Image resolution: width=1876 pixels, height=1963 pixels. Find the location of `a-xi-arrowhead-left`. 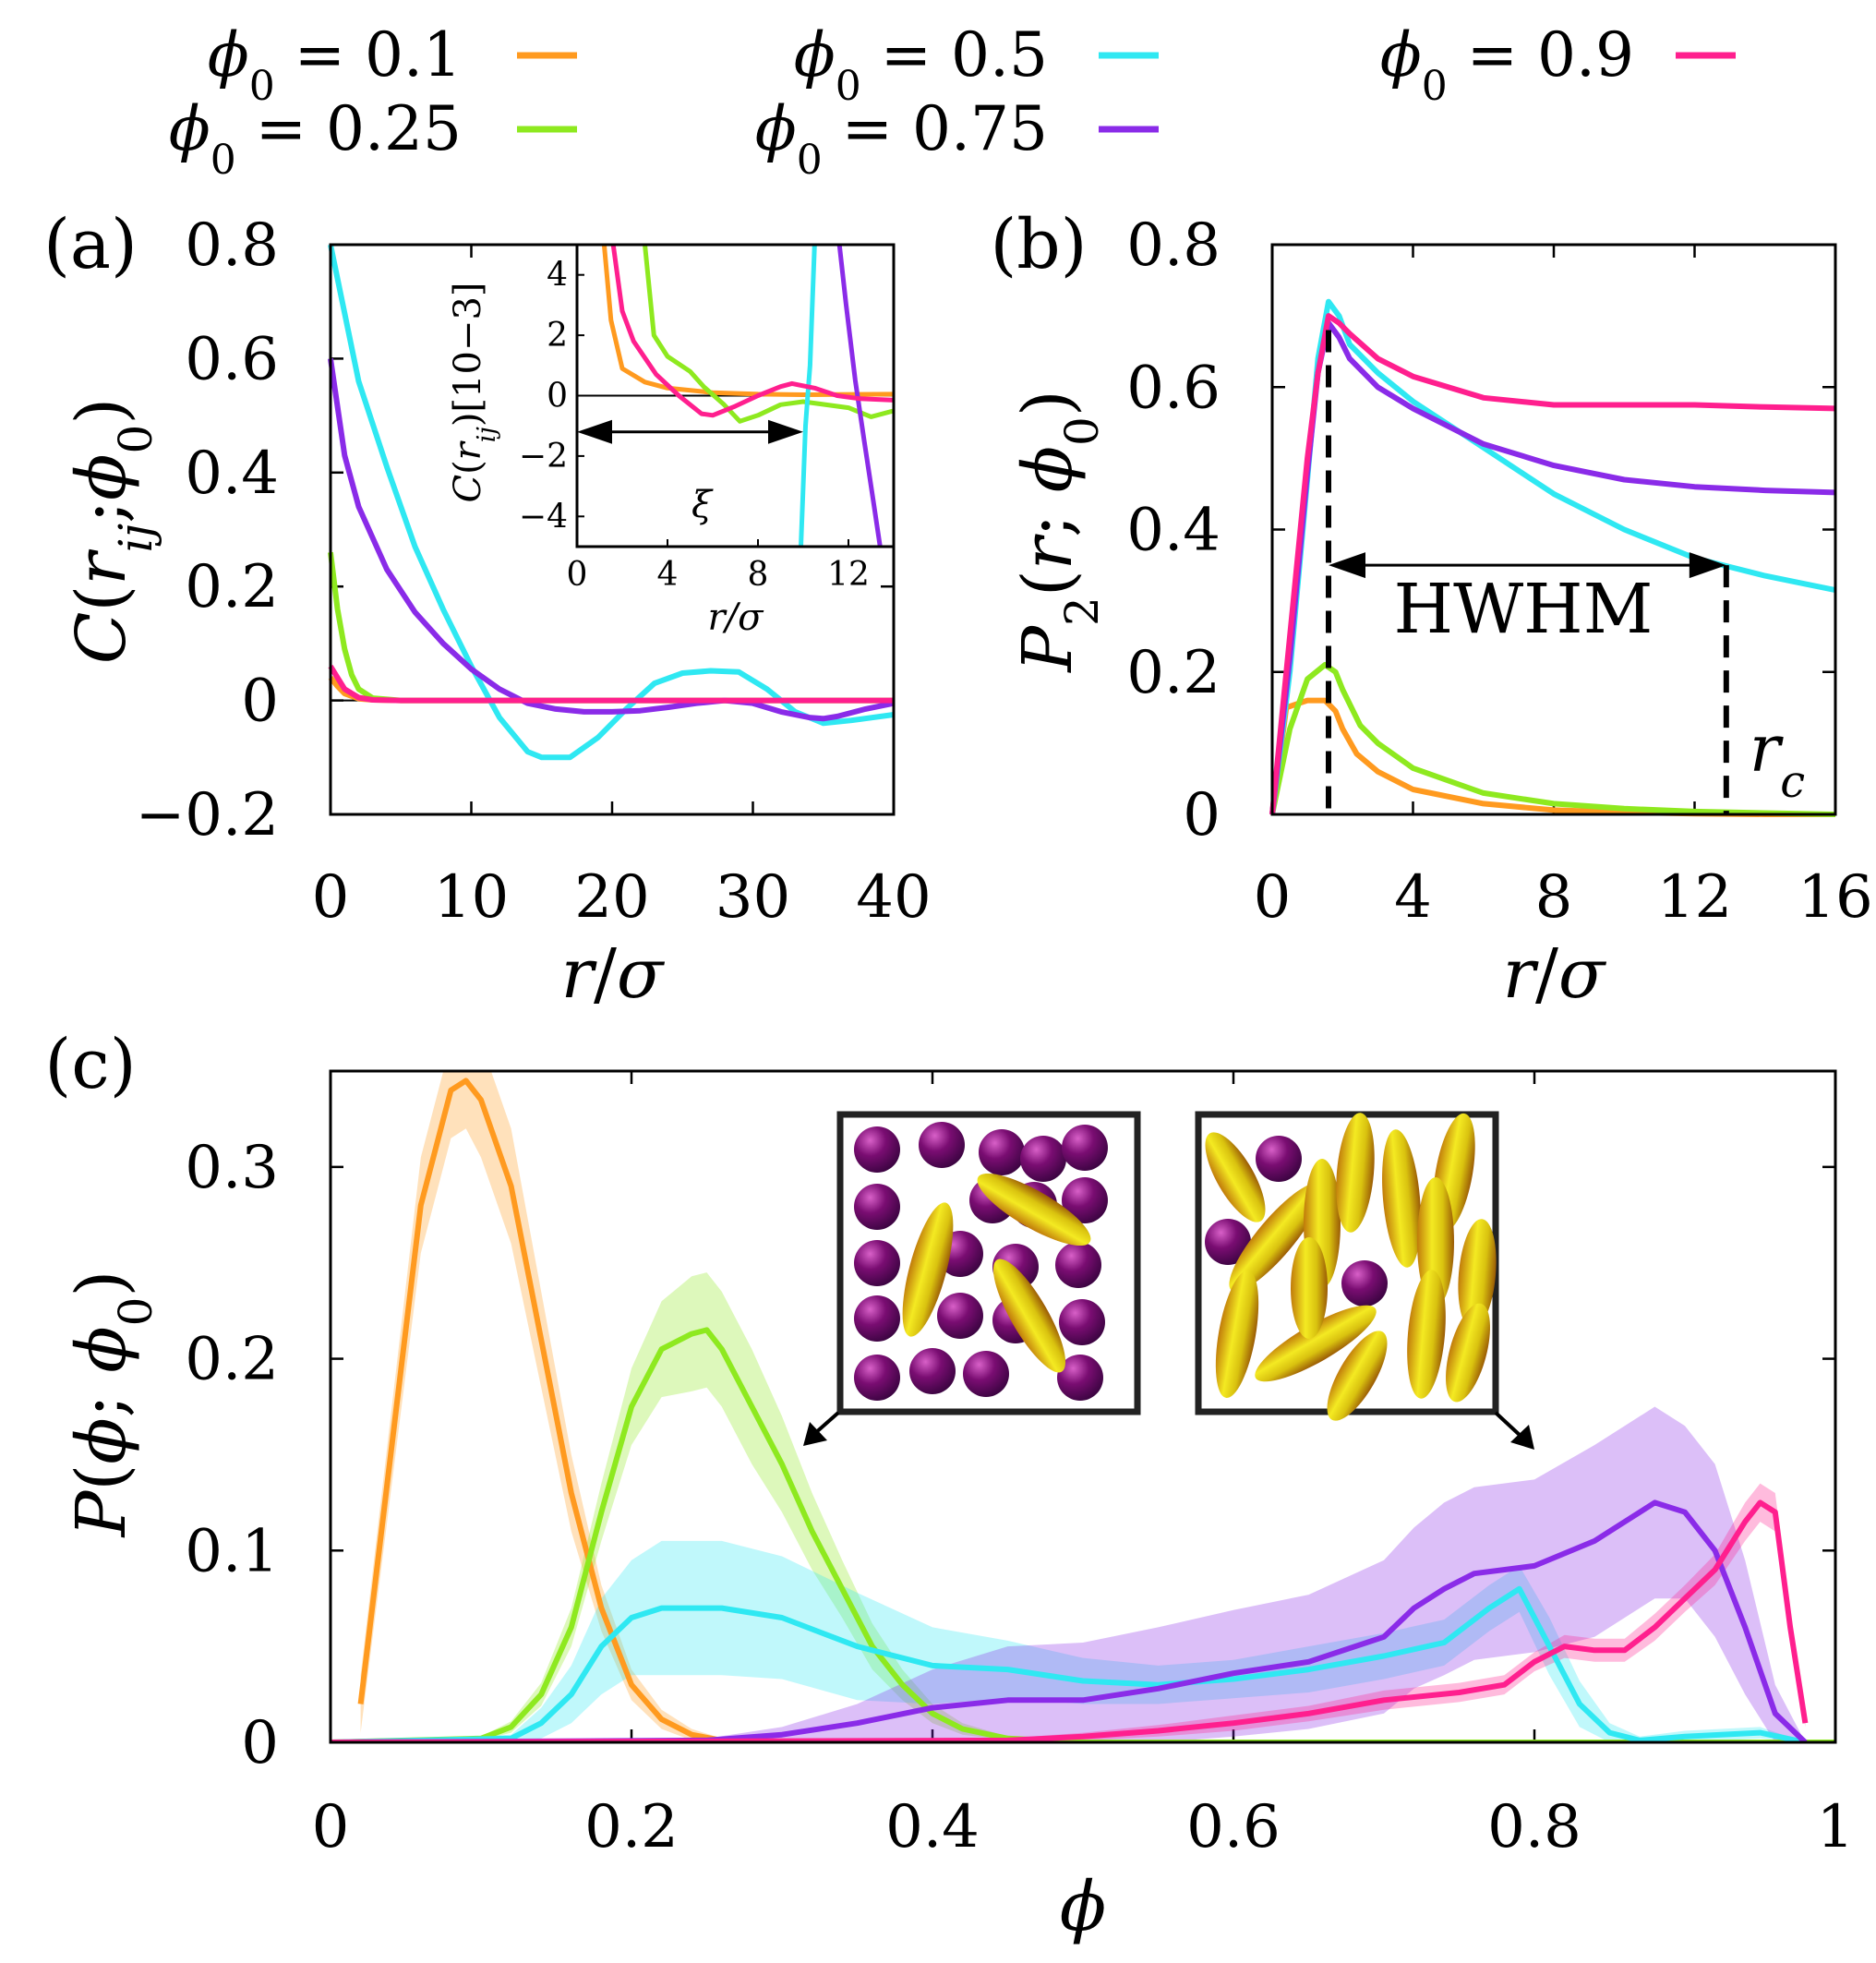

a-xi-arrowhead-left is located at coordinates (594, 431).